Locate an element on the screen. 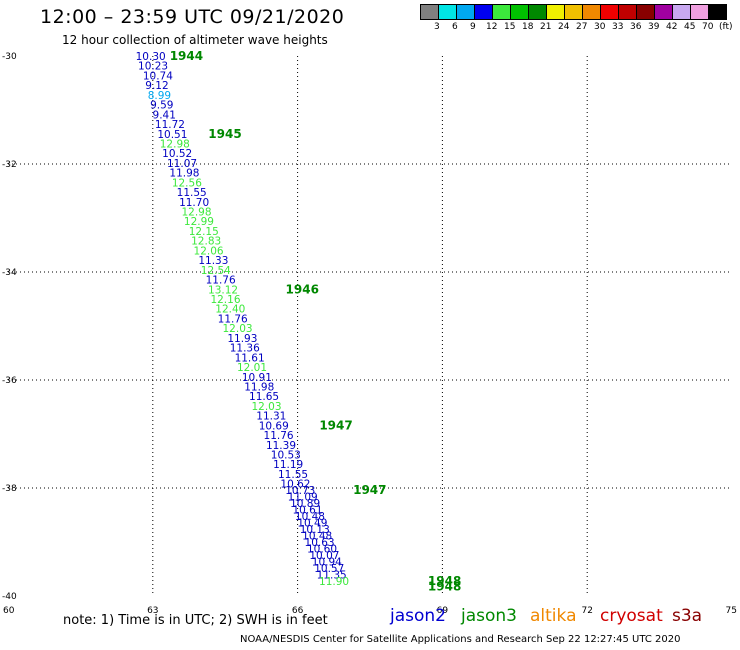 Image resolution: width=740 pixels, height=650 pixels. color-scale-label: 9 is located at coordinates (473, 27).